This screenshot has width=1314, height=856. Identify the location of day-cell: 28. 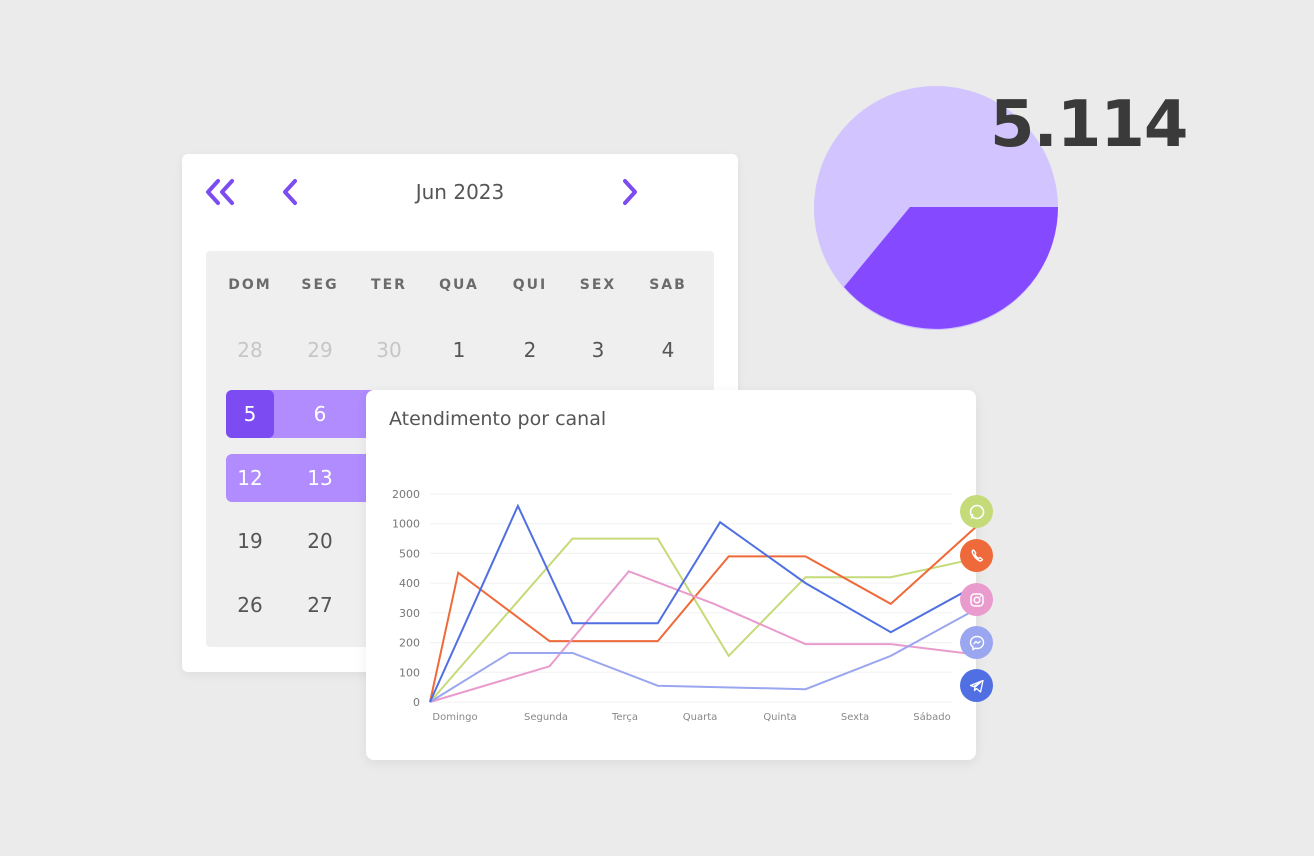
(250, 350).